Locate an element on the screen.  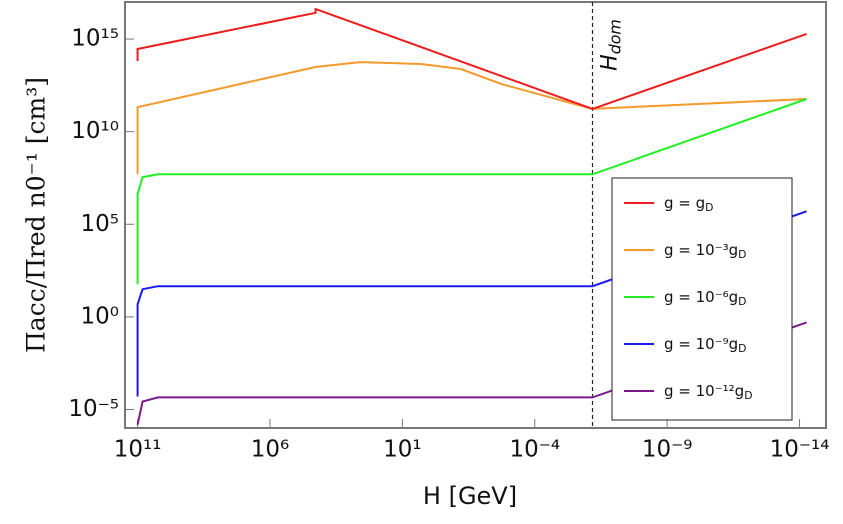
x-tick-label: 10¹ is located at coordinates (402, 450).